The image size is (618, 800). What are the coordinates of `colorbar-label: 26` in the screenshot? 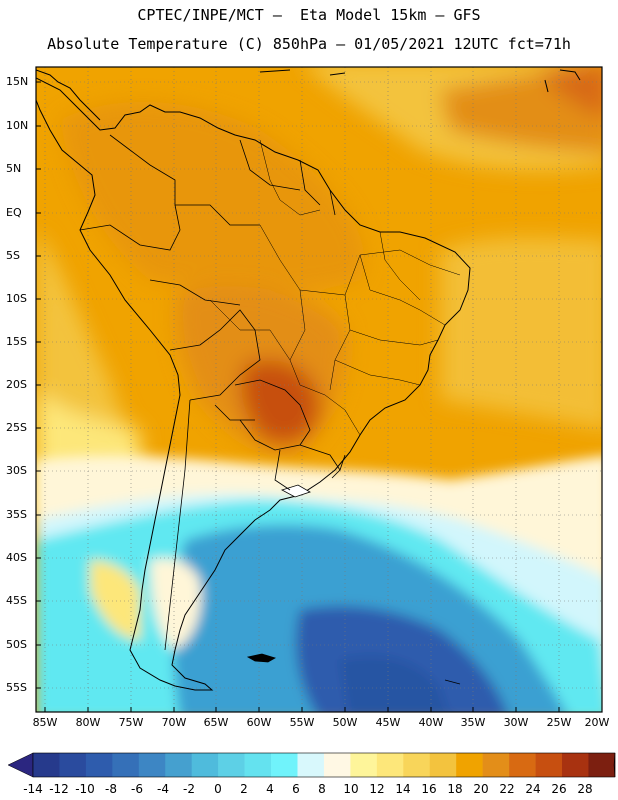 It's located at (559, 789).